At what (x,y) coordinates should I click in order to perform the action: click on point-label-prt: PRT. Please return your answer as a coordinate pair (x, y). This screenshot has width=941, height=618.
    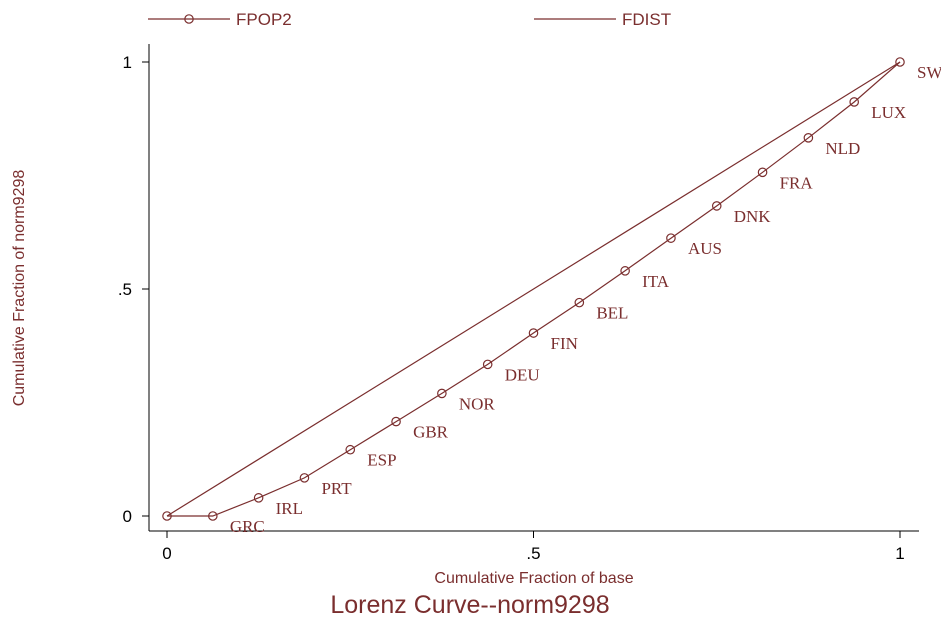
    Looking at the image, I should click on (336, 488).